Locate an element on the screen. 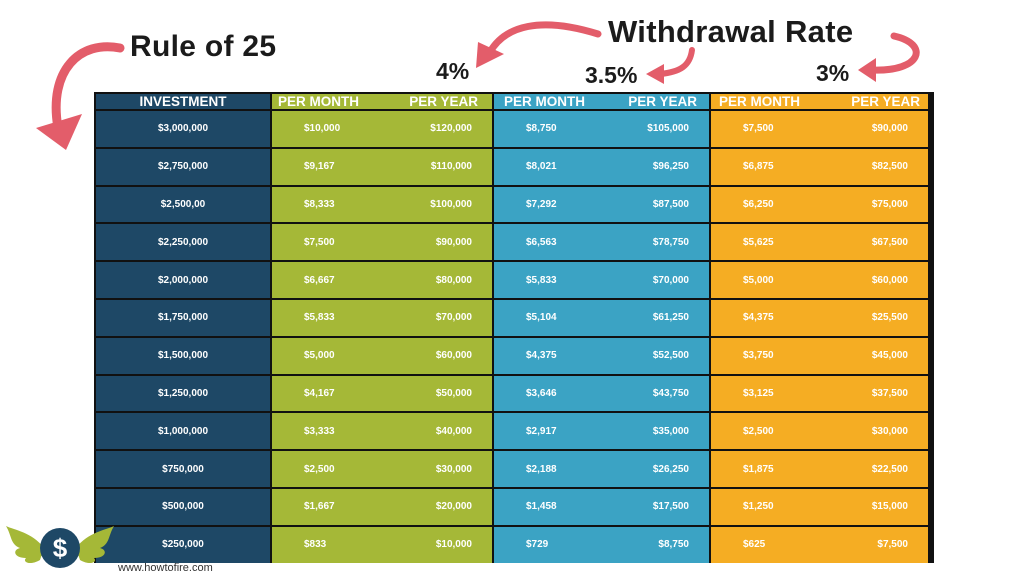 The image size is (1024, 576). rate-3-per-year-cell: $15,000 is located at coordinates (882, 506).